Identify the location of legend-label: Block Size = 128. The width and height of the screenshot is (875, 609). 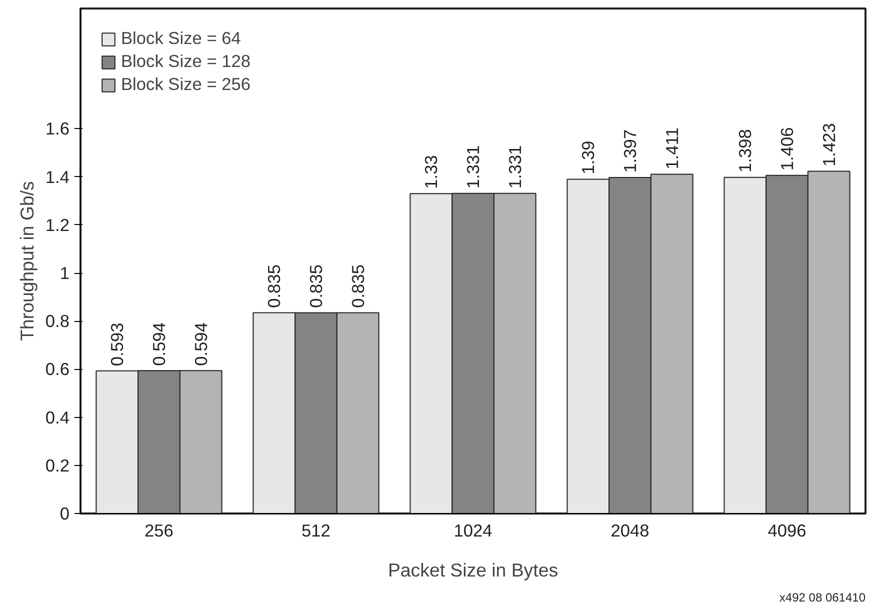
(186, 61).